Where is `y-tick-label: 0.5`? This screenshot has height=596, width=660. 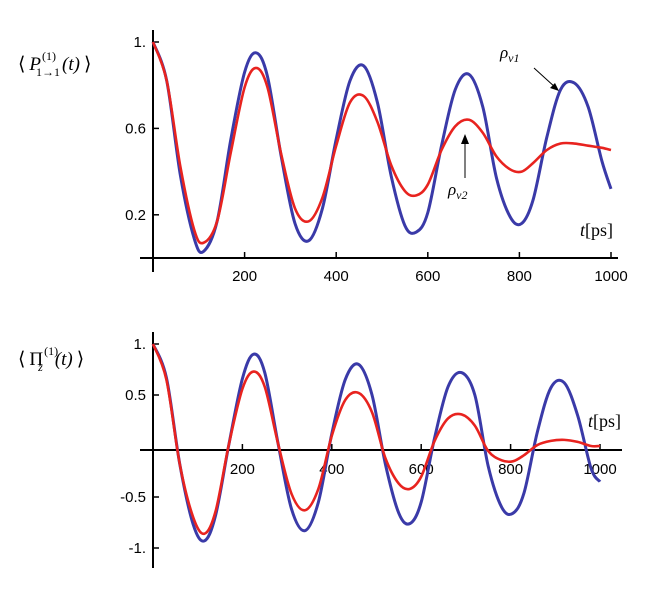 y-tick-label: 0.5 is located at coordinates (135, 395).